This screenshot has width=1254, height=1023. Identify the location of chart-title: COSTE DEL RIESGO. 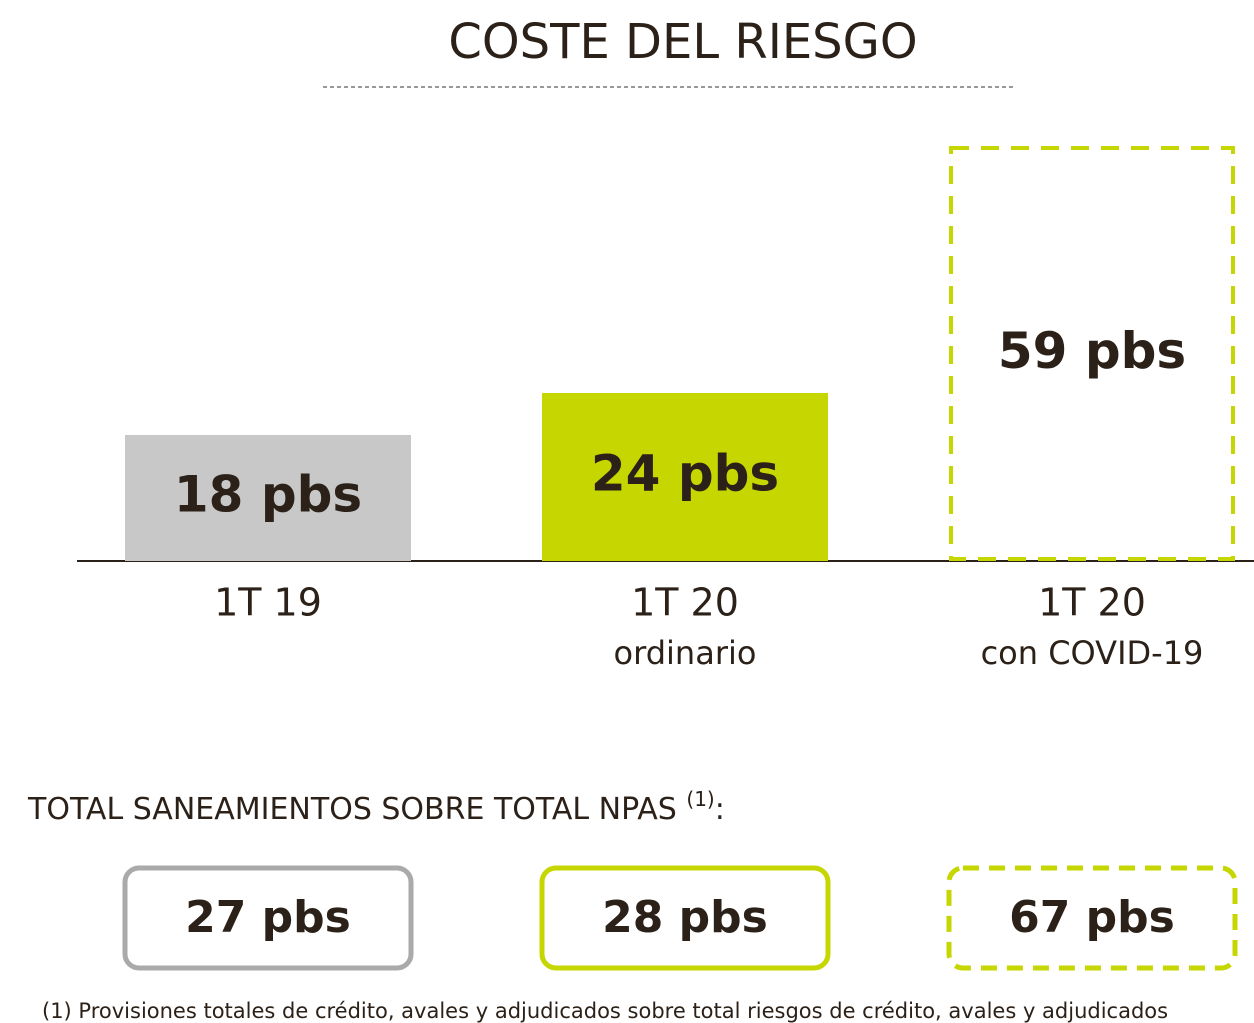
(682, 42).